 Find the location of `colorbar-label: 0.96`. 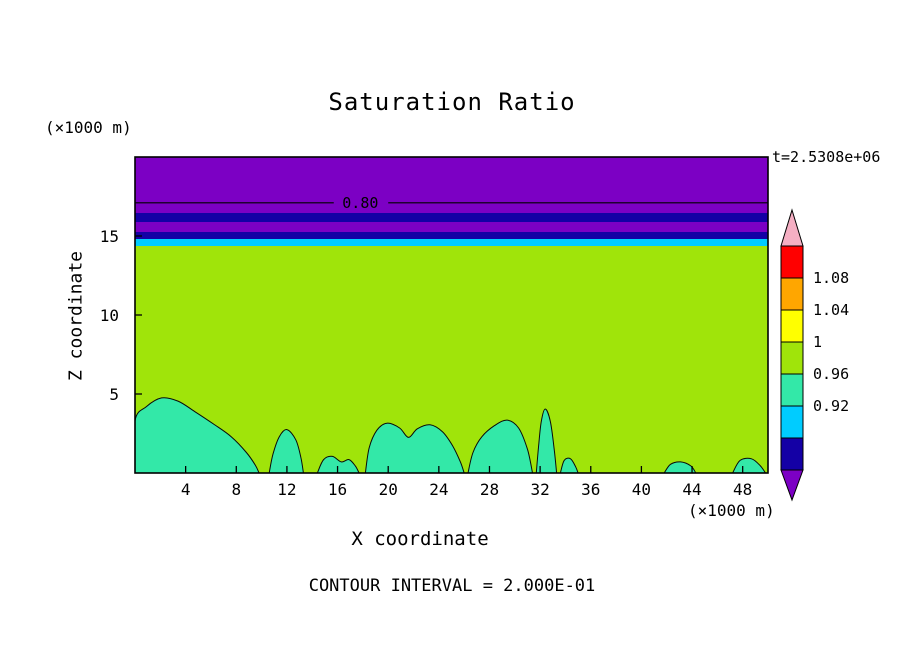

colorbar-label: 0.96 is located at coordinates (831, 374).